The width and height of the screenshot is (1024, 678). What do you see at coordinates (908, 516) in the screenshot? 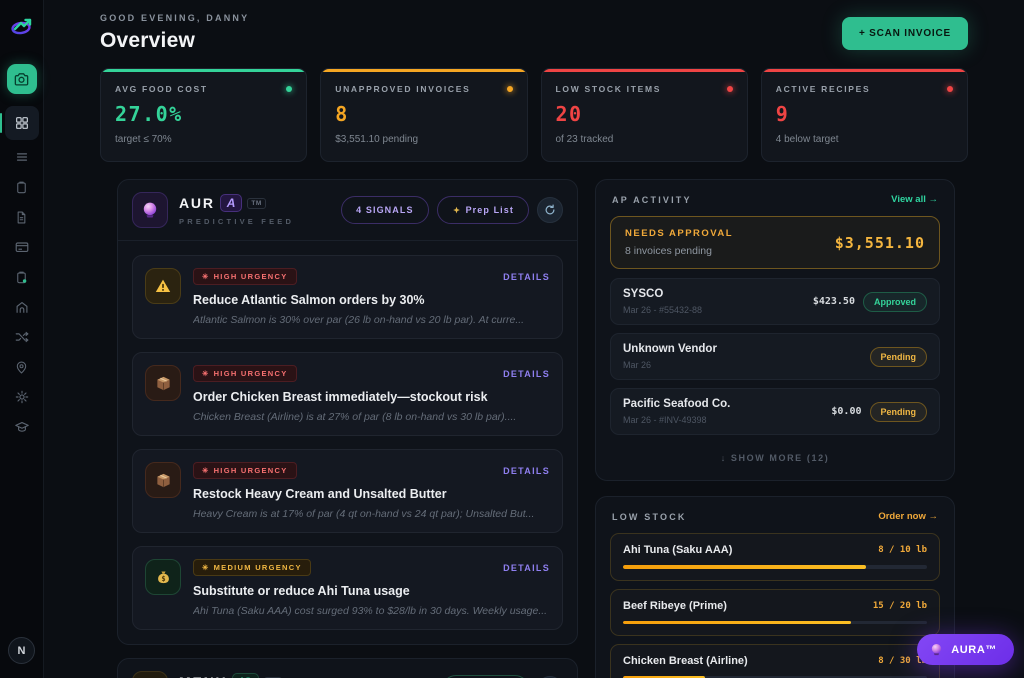
I see `order-now-link: Order now →` at bounding box center [908, 516].